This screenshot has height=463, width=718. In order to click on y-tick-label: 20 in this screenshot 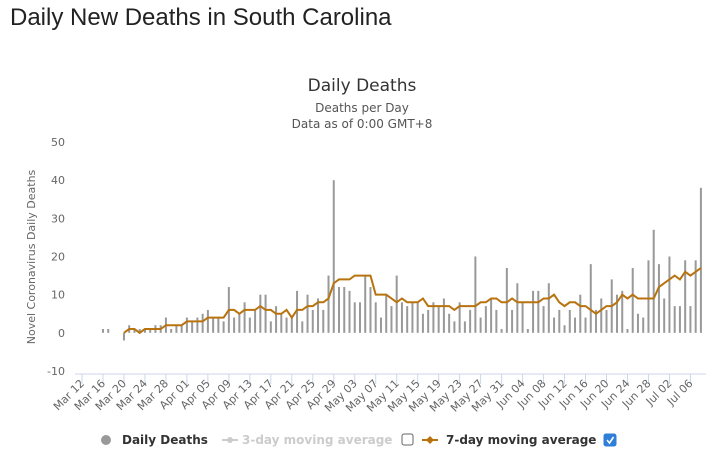, I will do `click(58, 257)`.